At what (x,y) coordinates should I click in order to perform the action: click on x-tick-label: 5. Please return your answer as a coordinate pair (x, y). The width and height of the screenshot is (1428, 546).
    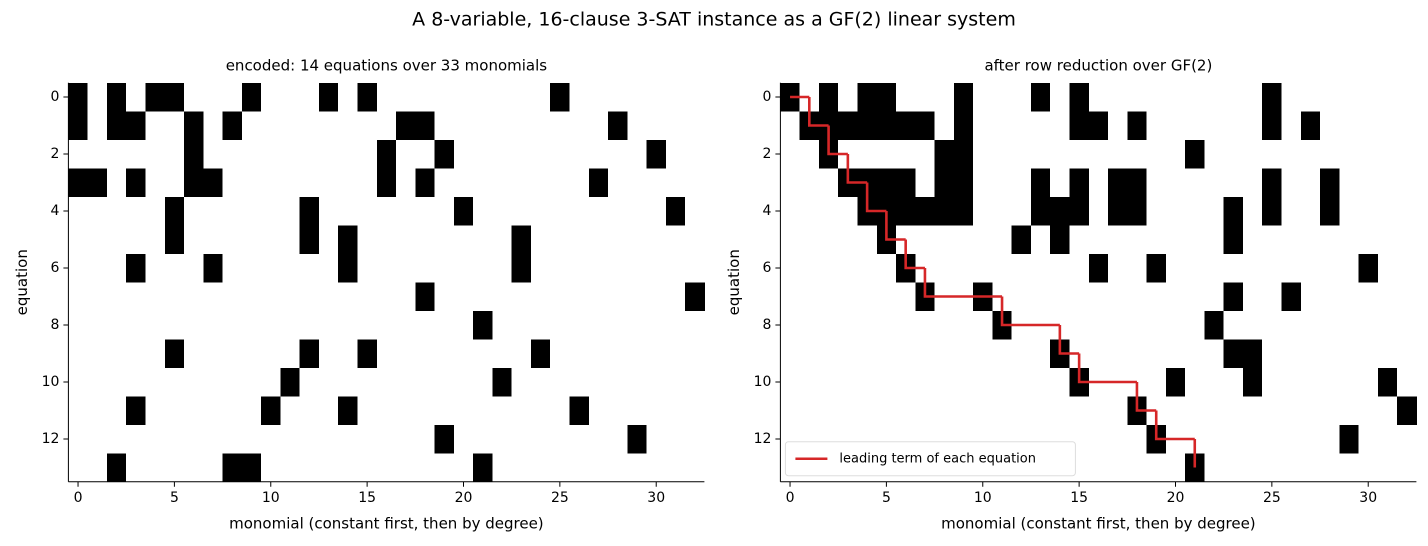
    Looking at the image, I should click on (886, 498).